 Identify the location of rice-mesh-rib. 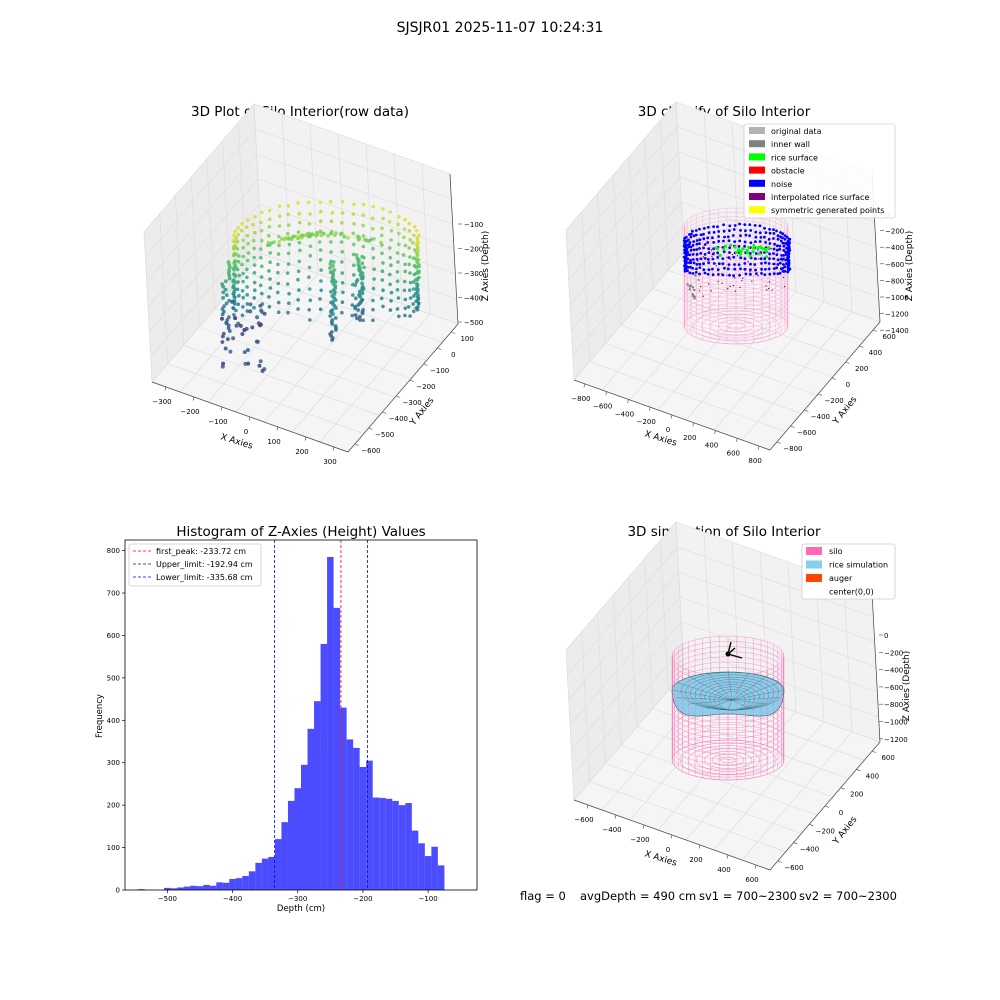
(730, 685).